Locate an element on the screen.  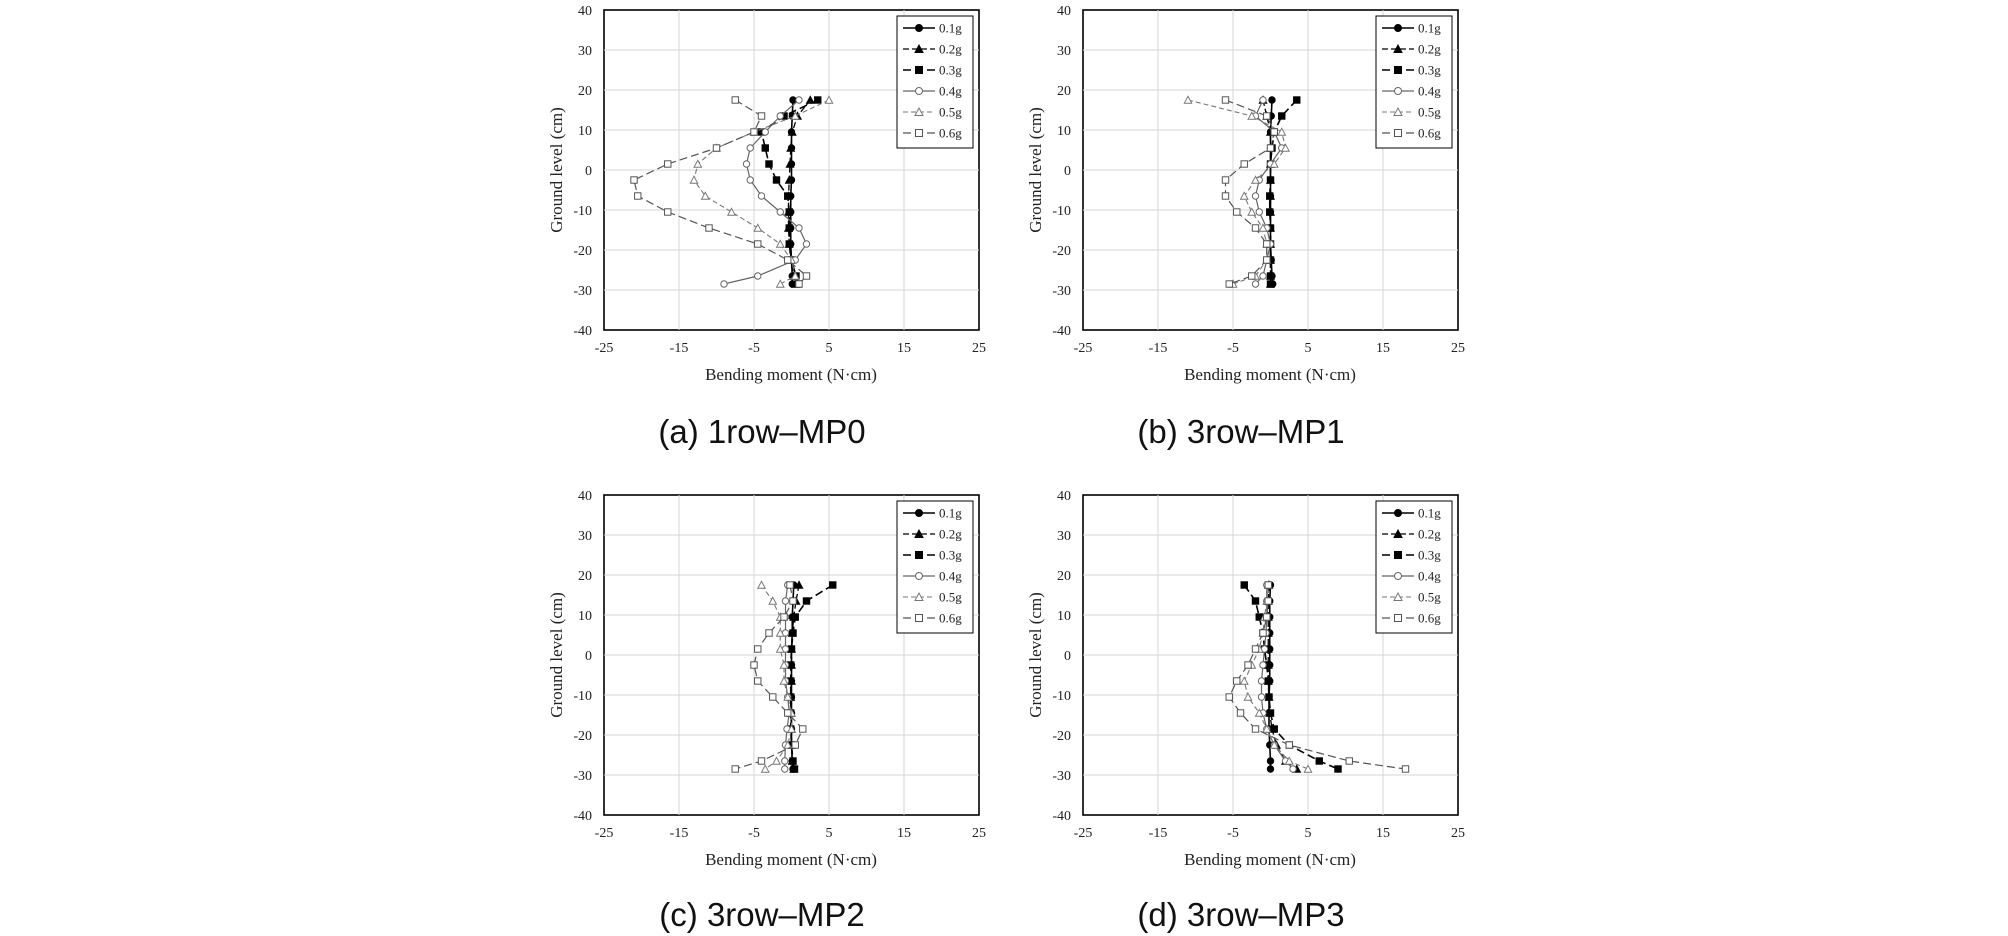
legend-label: 0.4g is located at coordinates (1429, 576).